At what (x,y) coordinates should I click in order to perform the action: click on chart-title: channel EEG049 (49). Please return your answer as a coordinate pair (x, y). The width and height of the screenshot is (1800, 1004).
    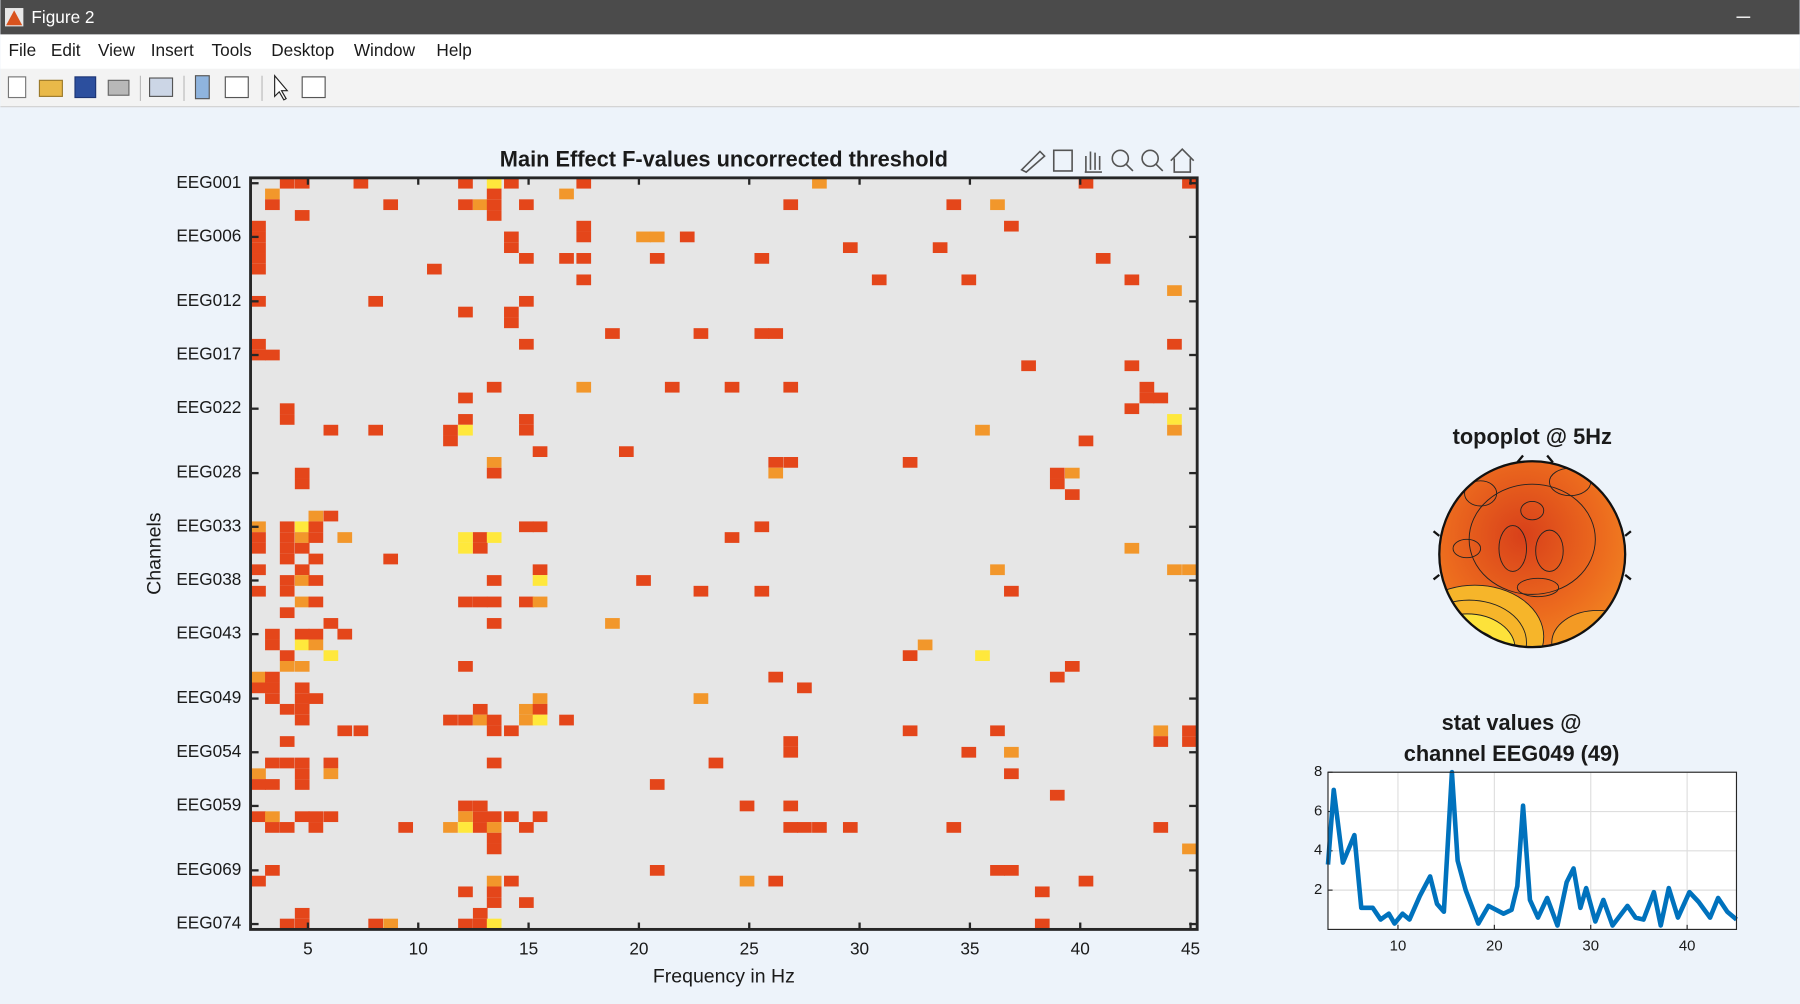
    Looking at the image, I should click on (1512, 753).